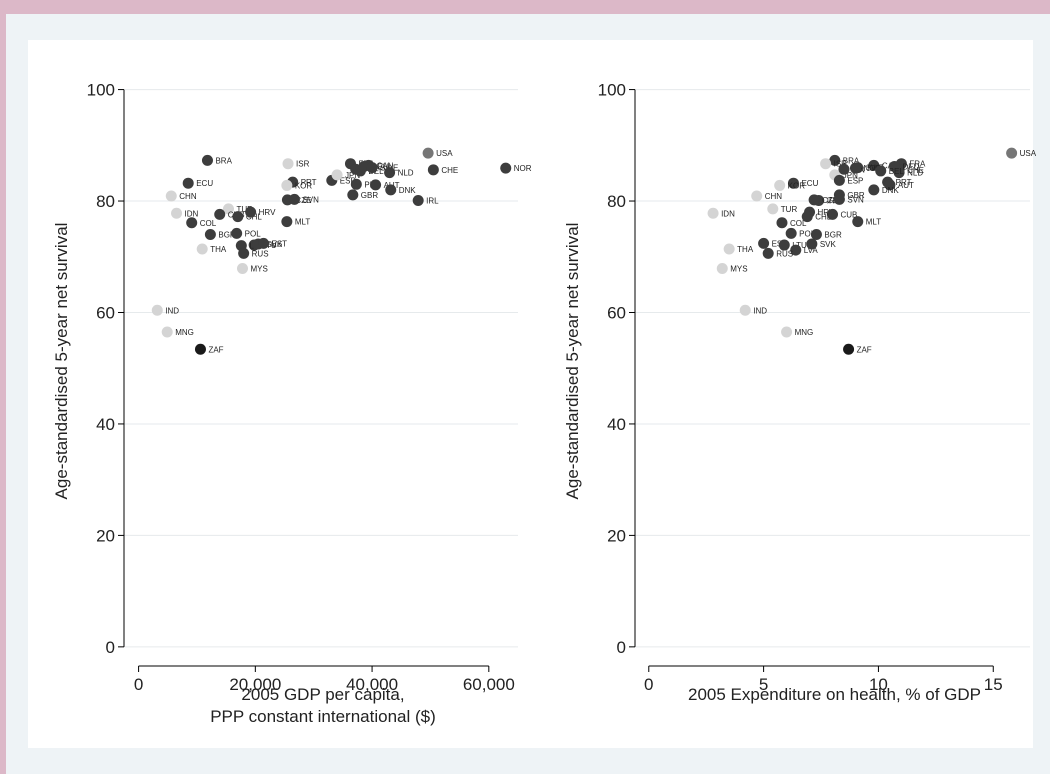 The image size is (1050, 774). What do you see at coordinates (881, 171) in the screenshot?
I see `data-point-bel` at bounding box center [881, 171].